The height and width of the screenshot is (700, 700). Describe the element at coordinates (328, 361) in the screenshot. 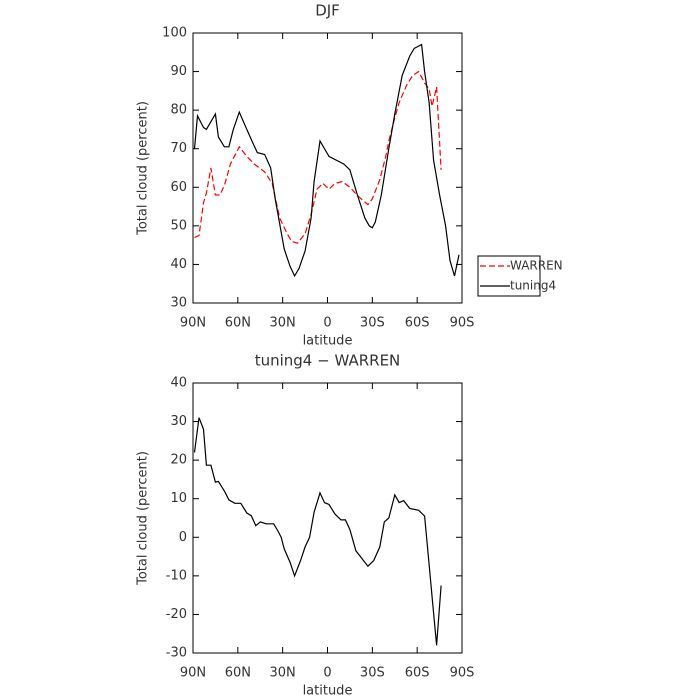

I see `chart-title: tuning4 − WARREN` at that location.